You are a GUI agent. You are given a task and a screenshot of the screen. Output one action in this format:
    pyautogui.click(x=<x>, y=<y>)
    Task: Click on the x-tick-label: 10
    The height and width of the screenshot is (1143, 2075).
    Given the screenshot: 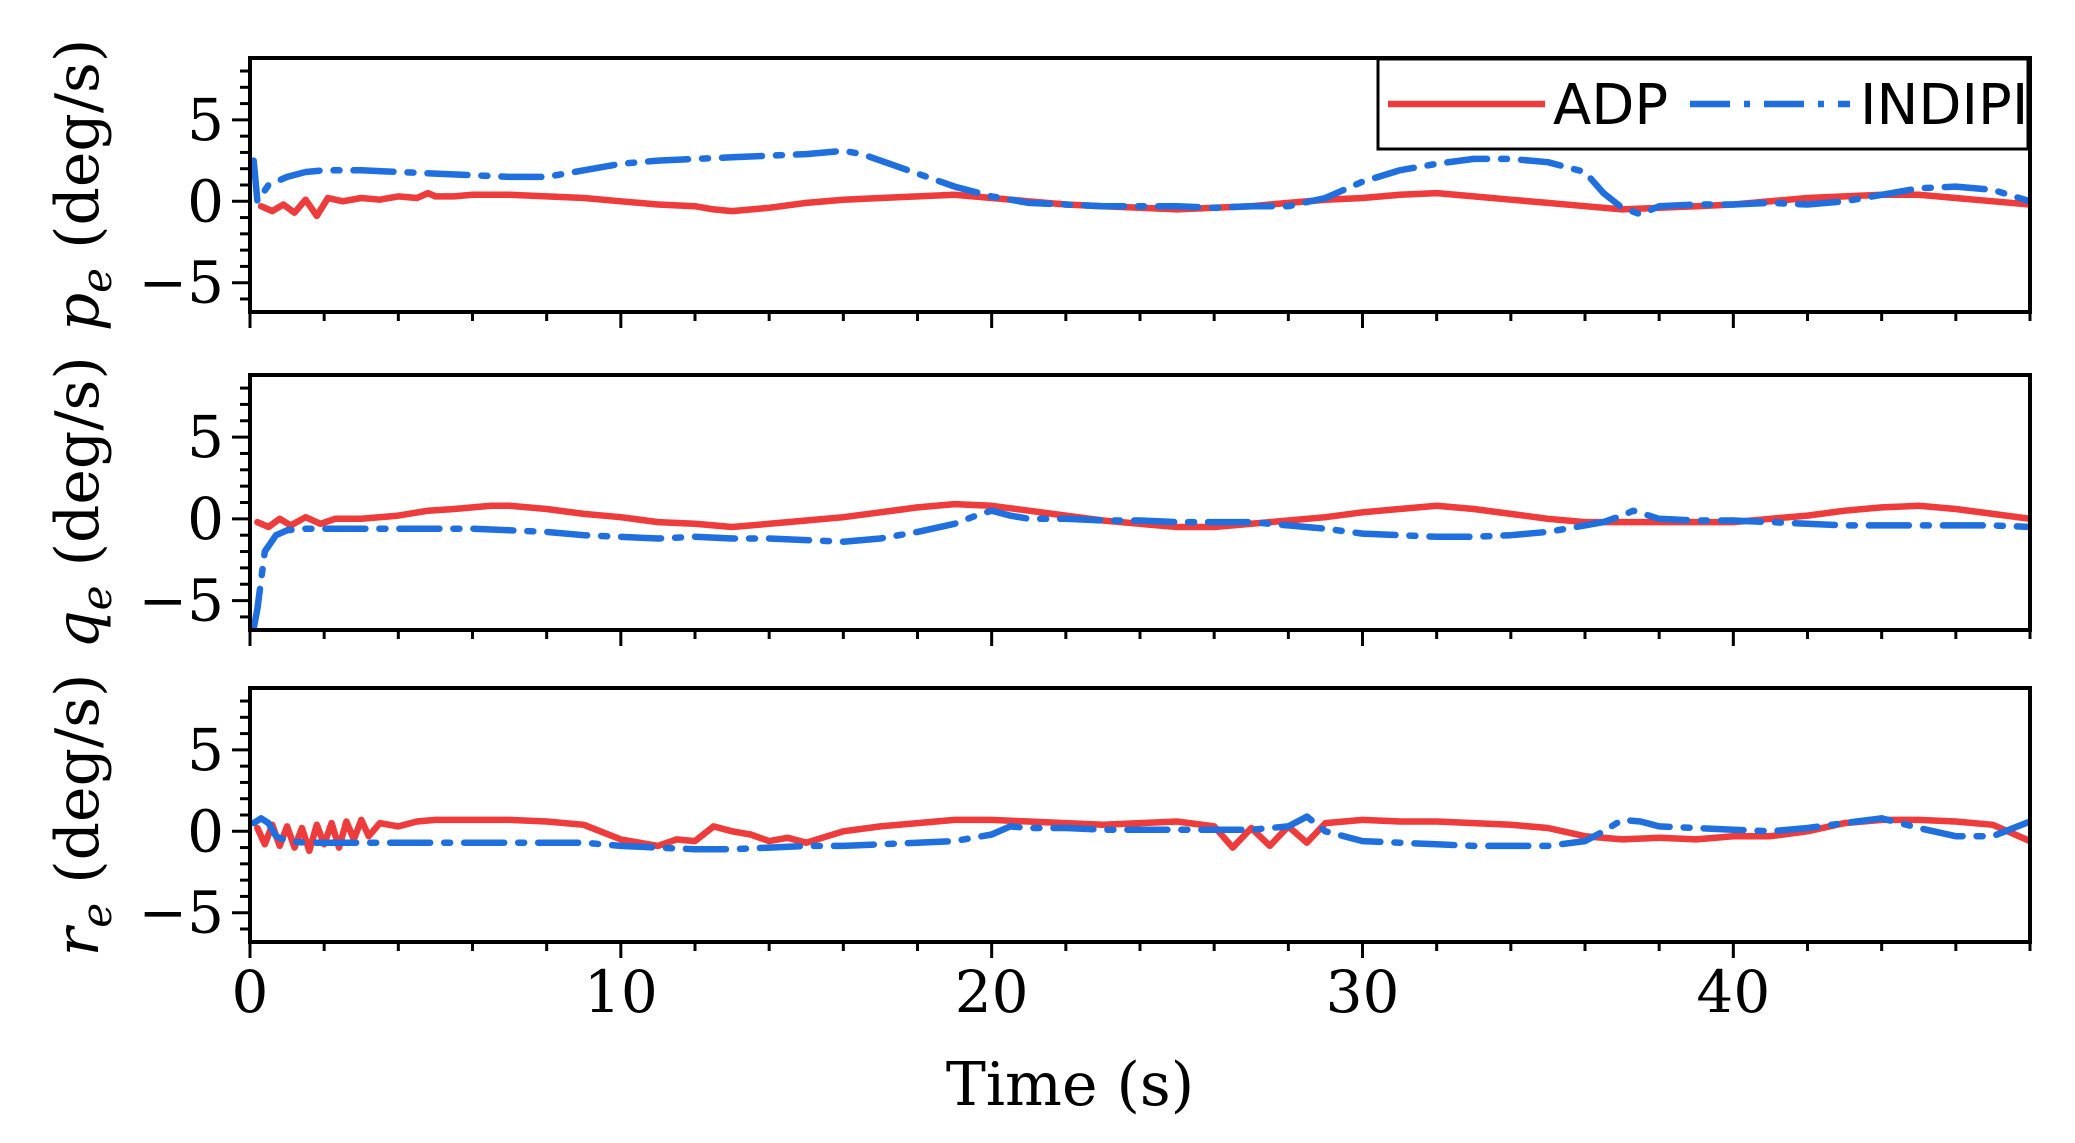 What is the action you would take?
    pyautogui.click(x=621, y=992)
    